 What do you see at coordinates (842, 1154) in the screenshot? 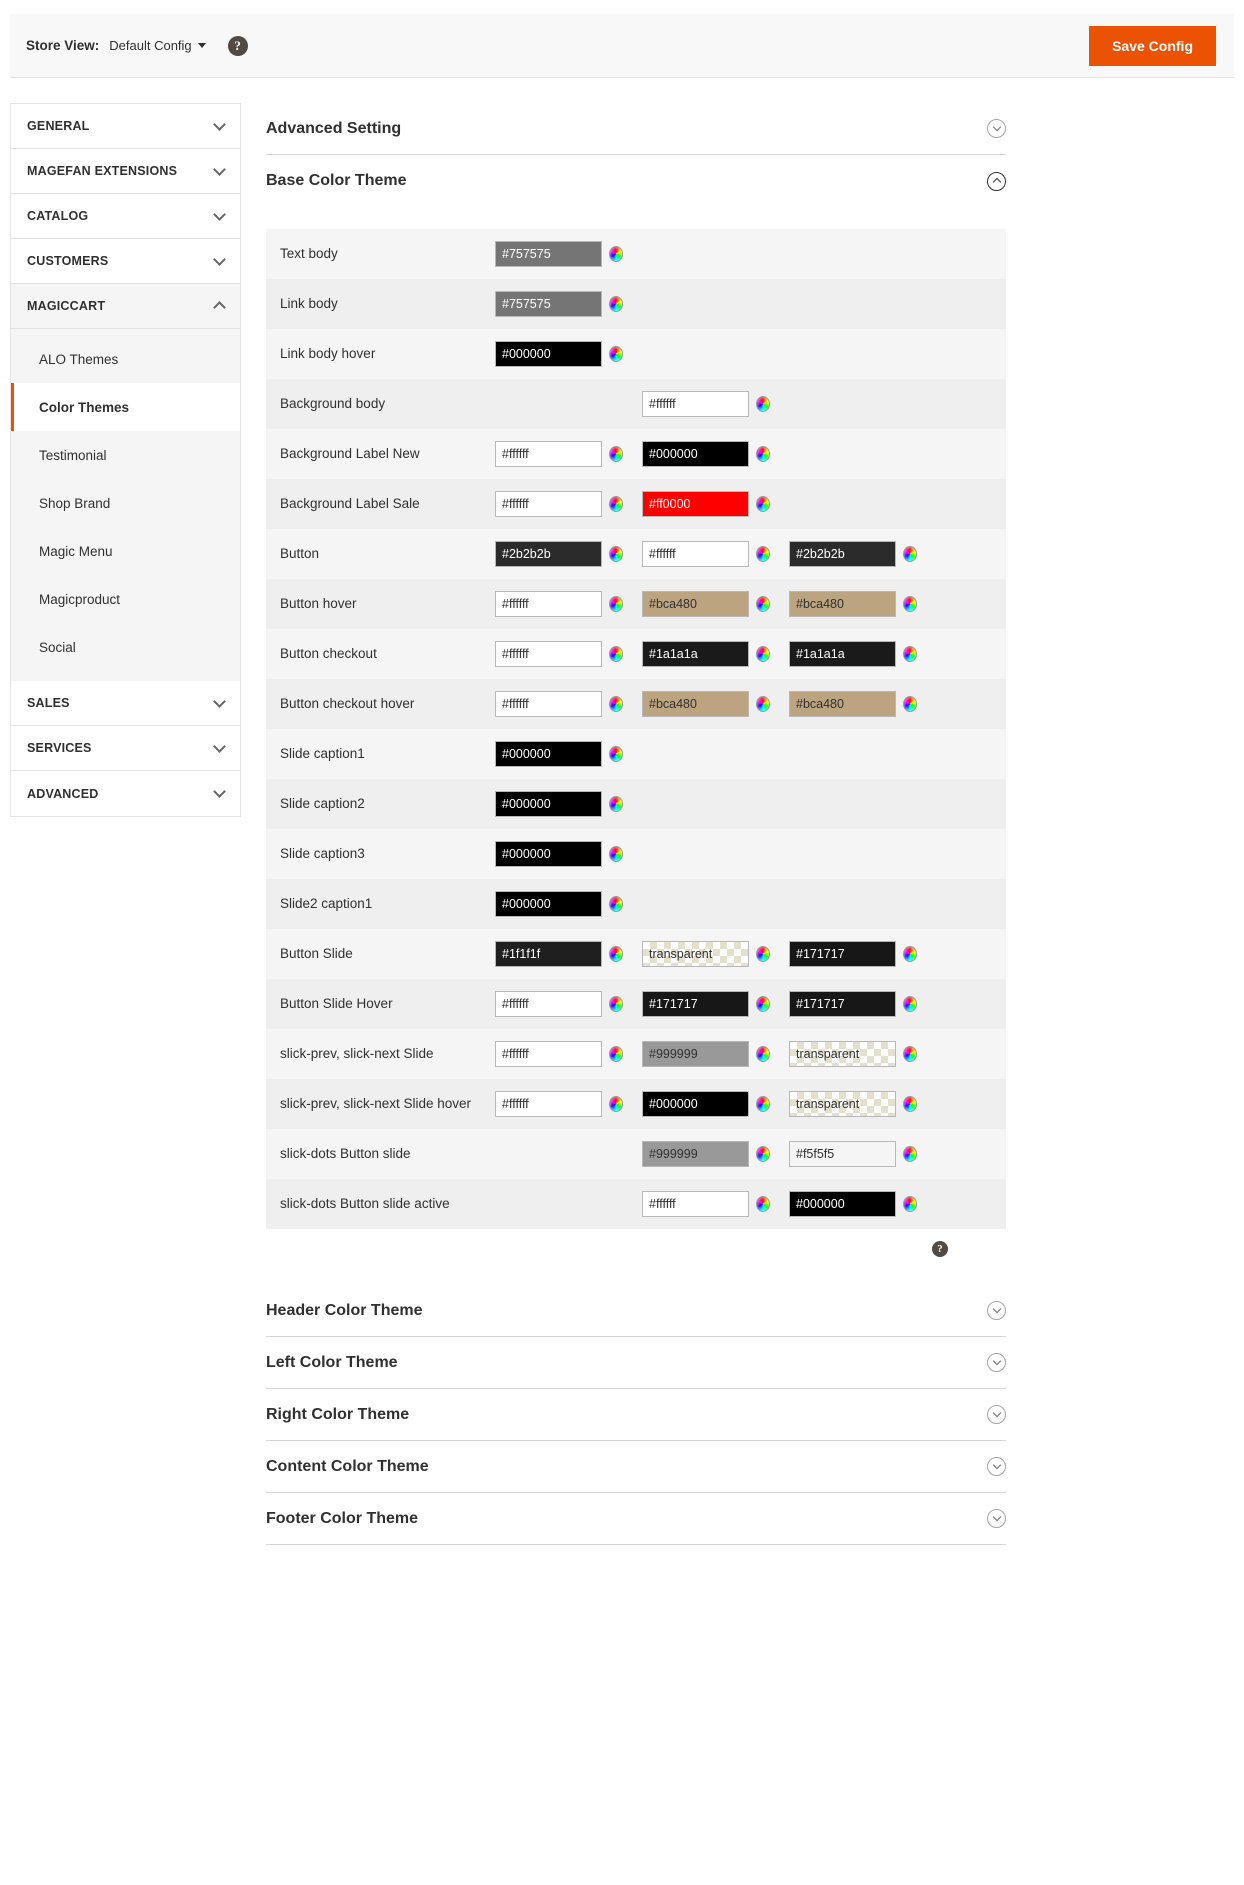
I see `color-input: #f5f5f5` at bounding box center [842, 1154].